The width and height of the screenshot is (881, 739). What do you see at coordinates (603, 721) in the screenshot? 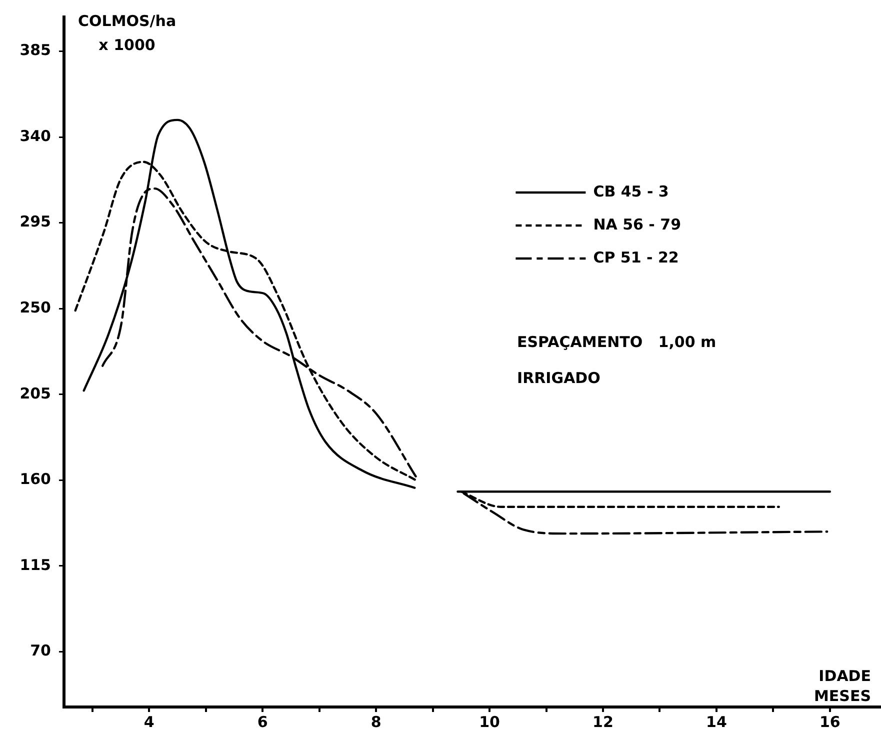
I see `x-tick-label: 12` at bounding box center [603, 721].